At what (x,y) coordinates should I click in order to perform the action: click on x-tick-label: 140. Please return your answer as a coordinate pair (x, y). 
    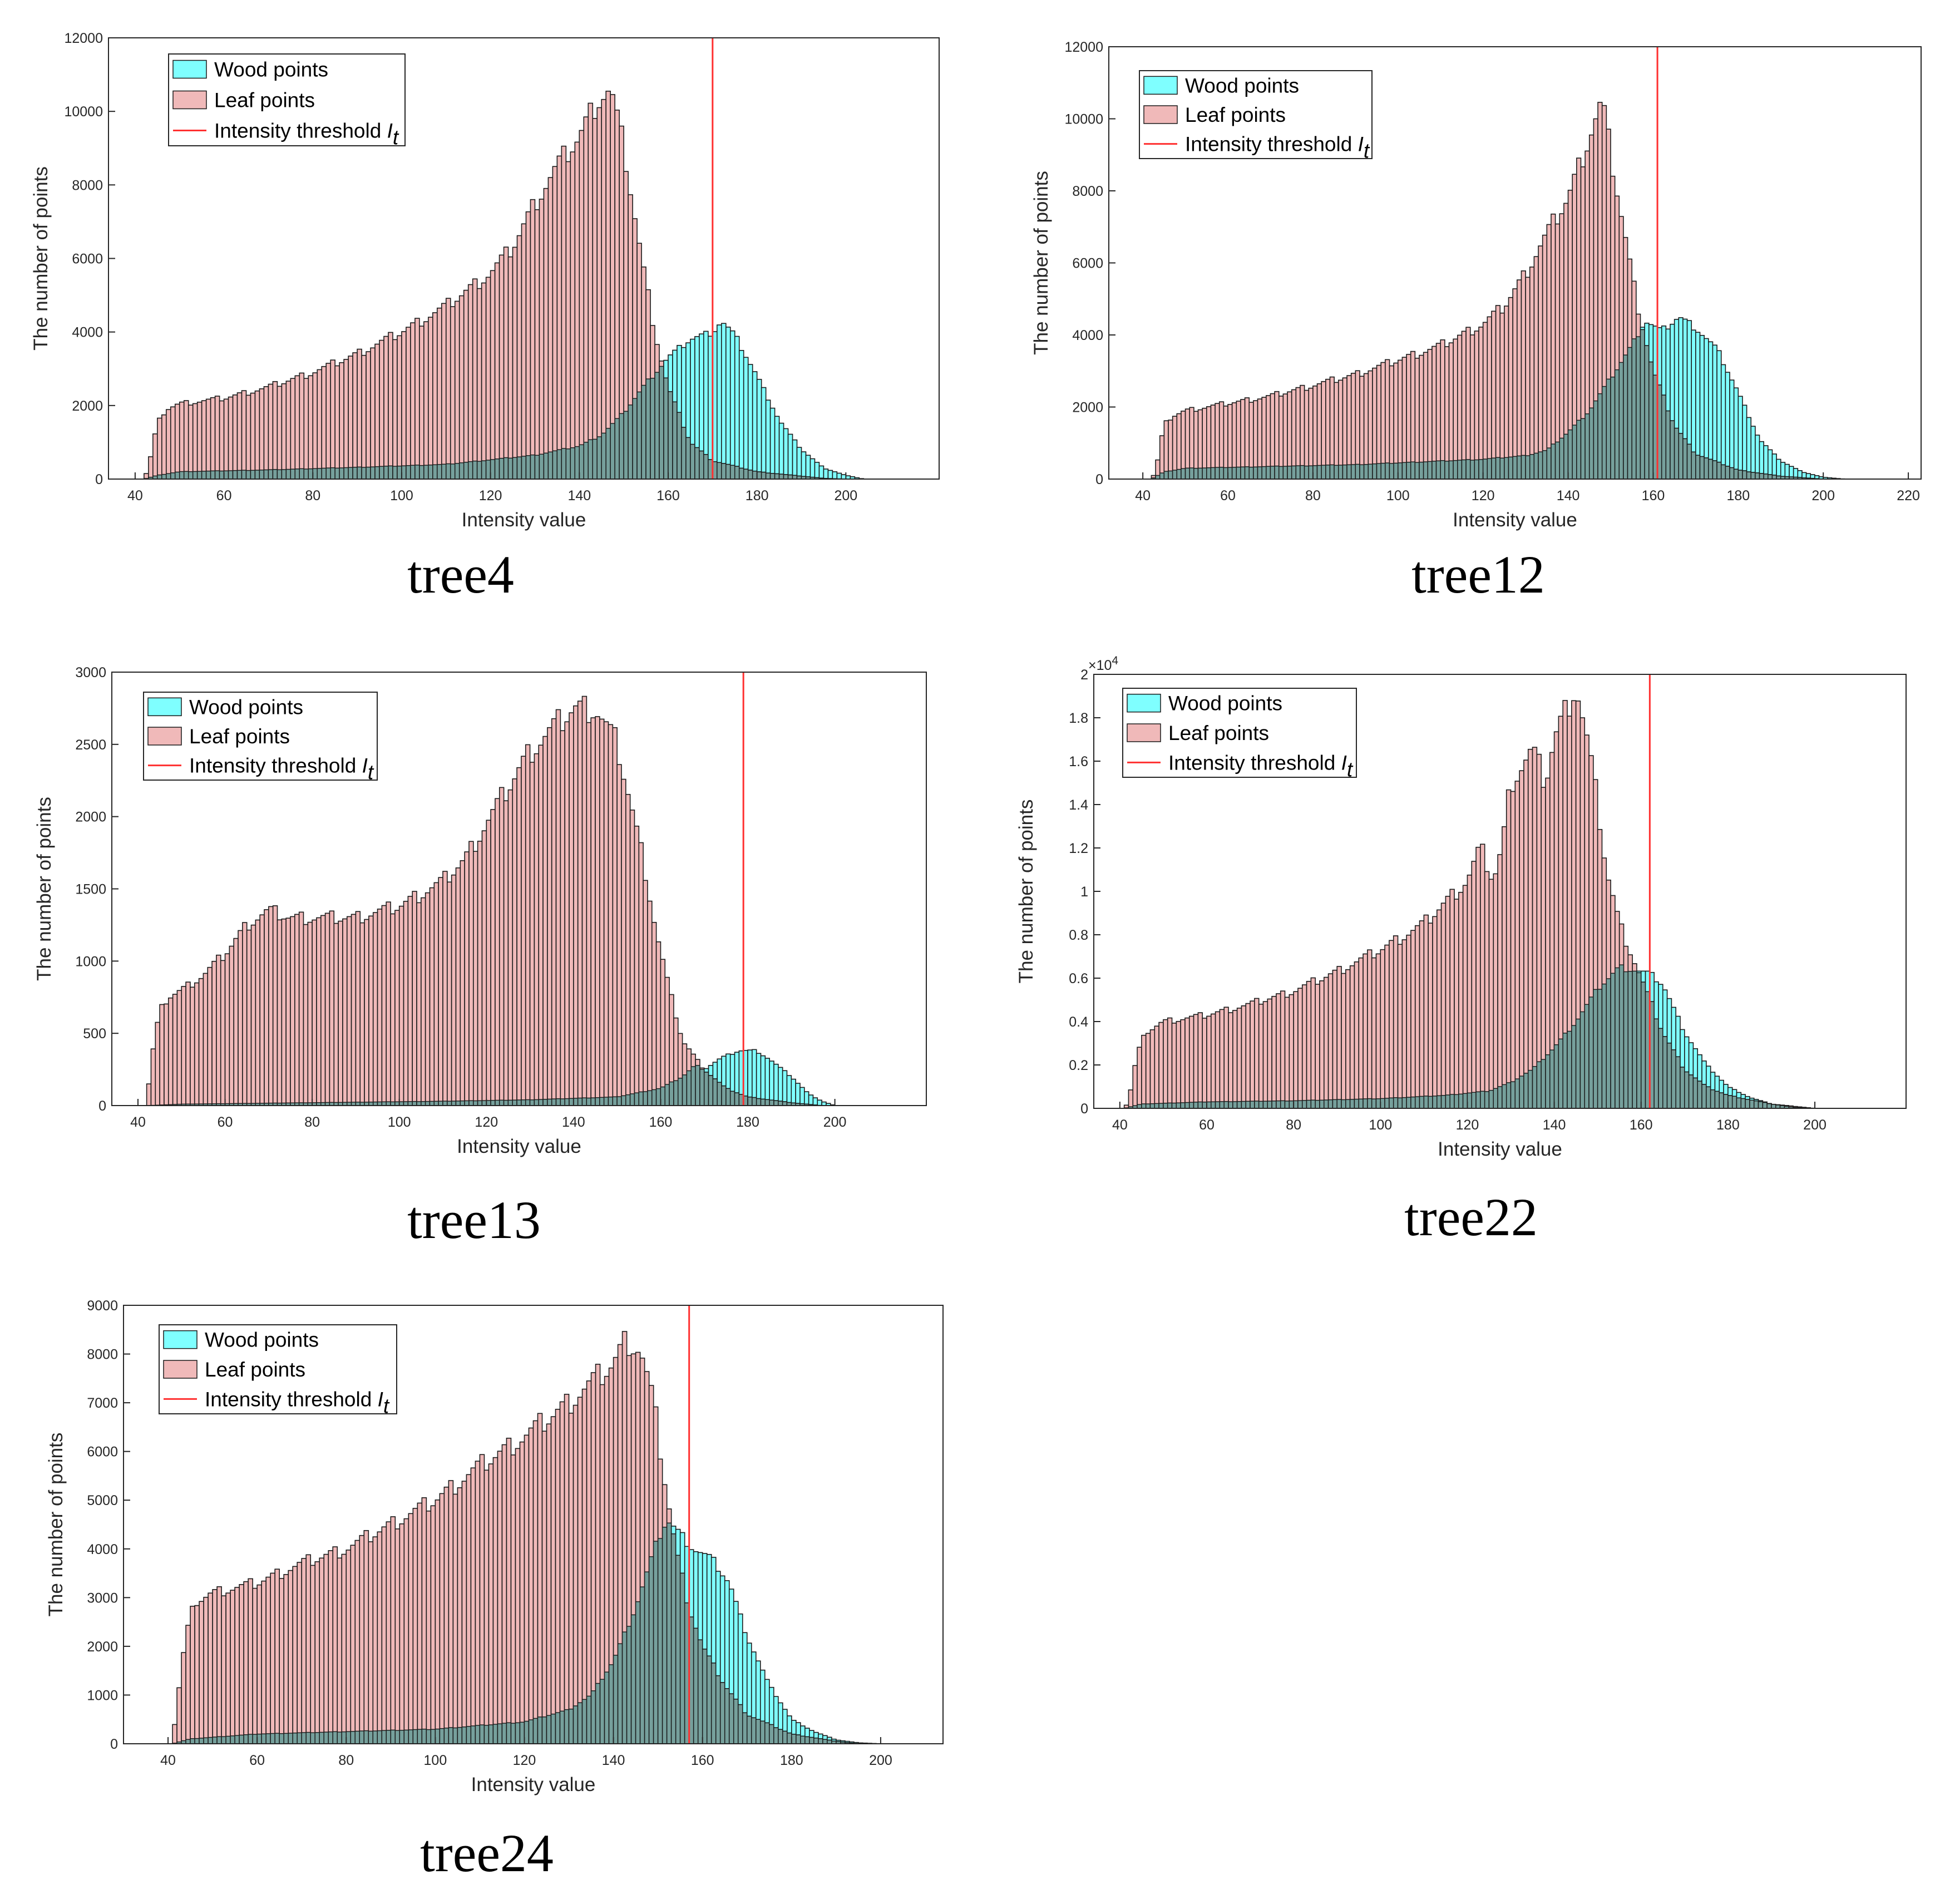
    Looking at the image, I should click on (614, 1761).